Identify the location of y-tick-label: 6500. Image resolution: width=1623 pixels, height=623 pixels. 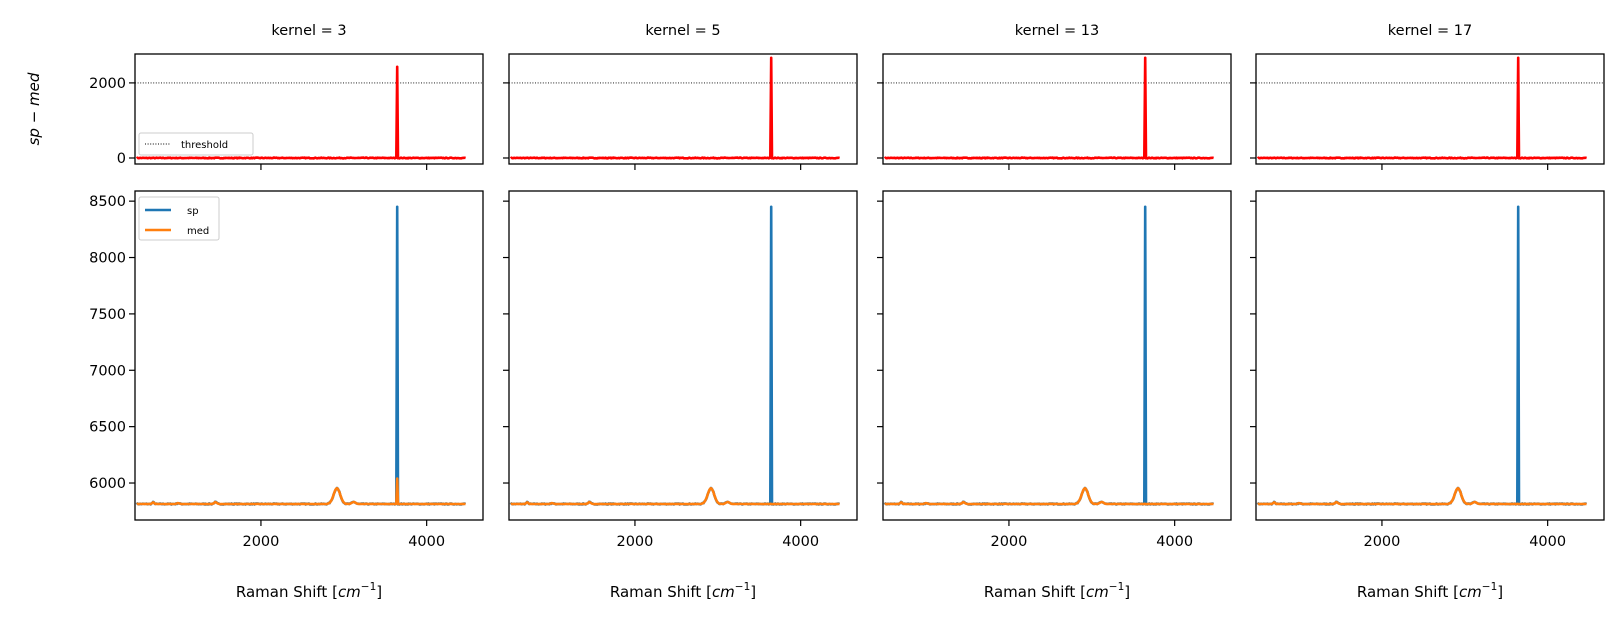
(107, 428).